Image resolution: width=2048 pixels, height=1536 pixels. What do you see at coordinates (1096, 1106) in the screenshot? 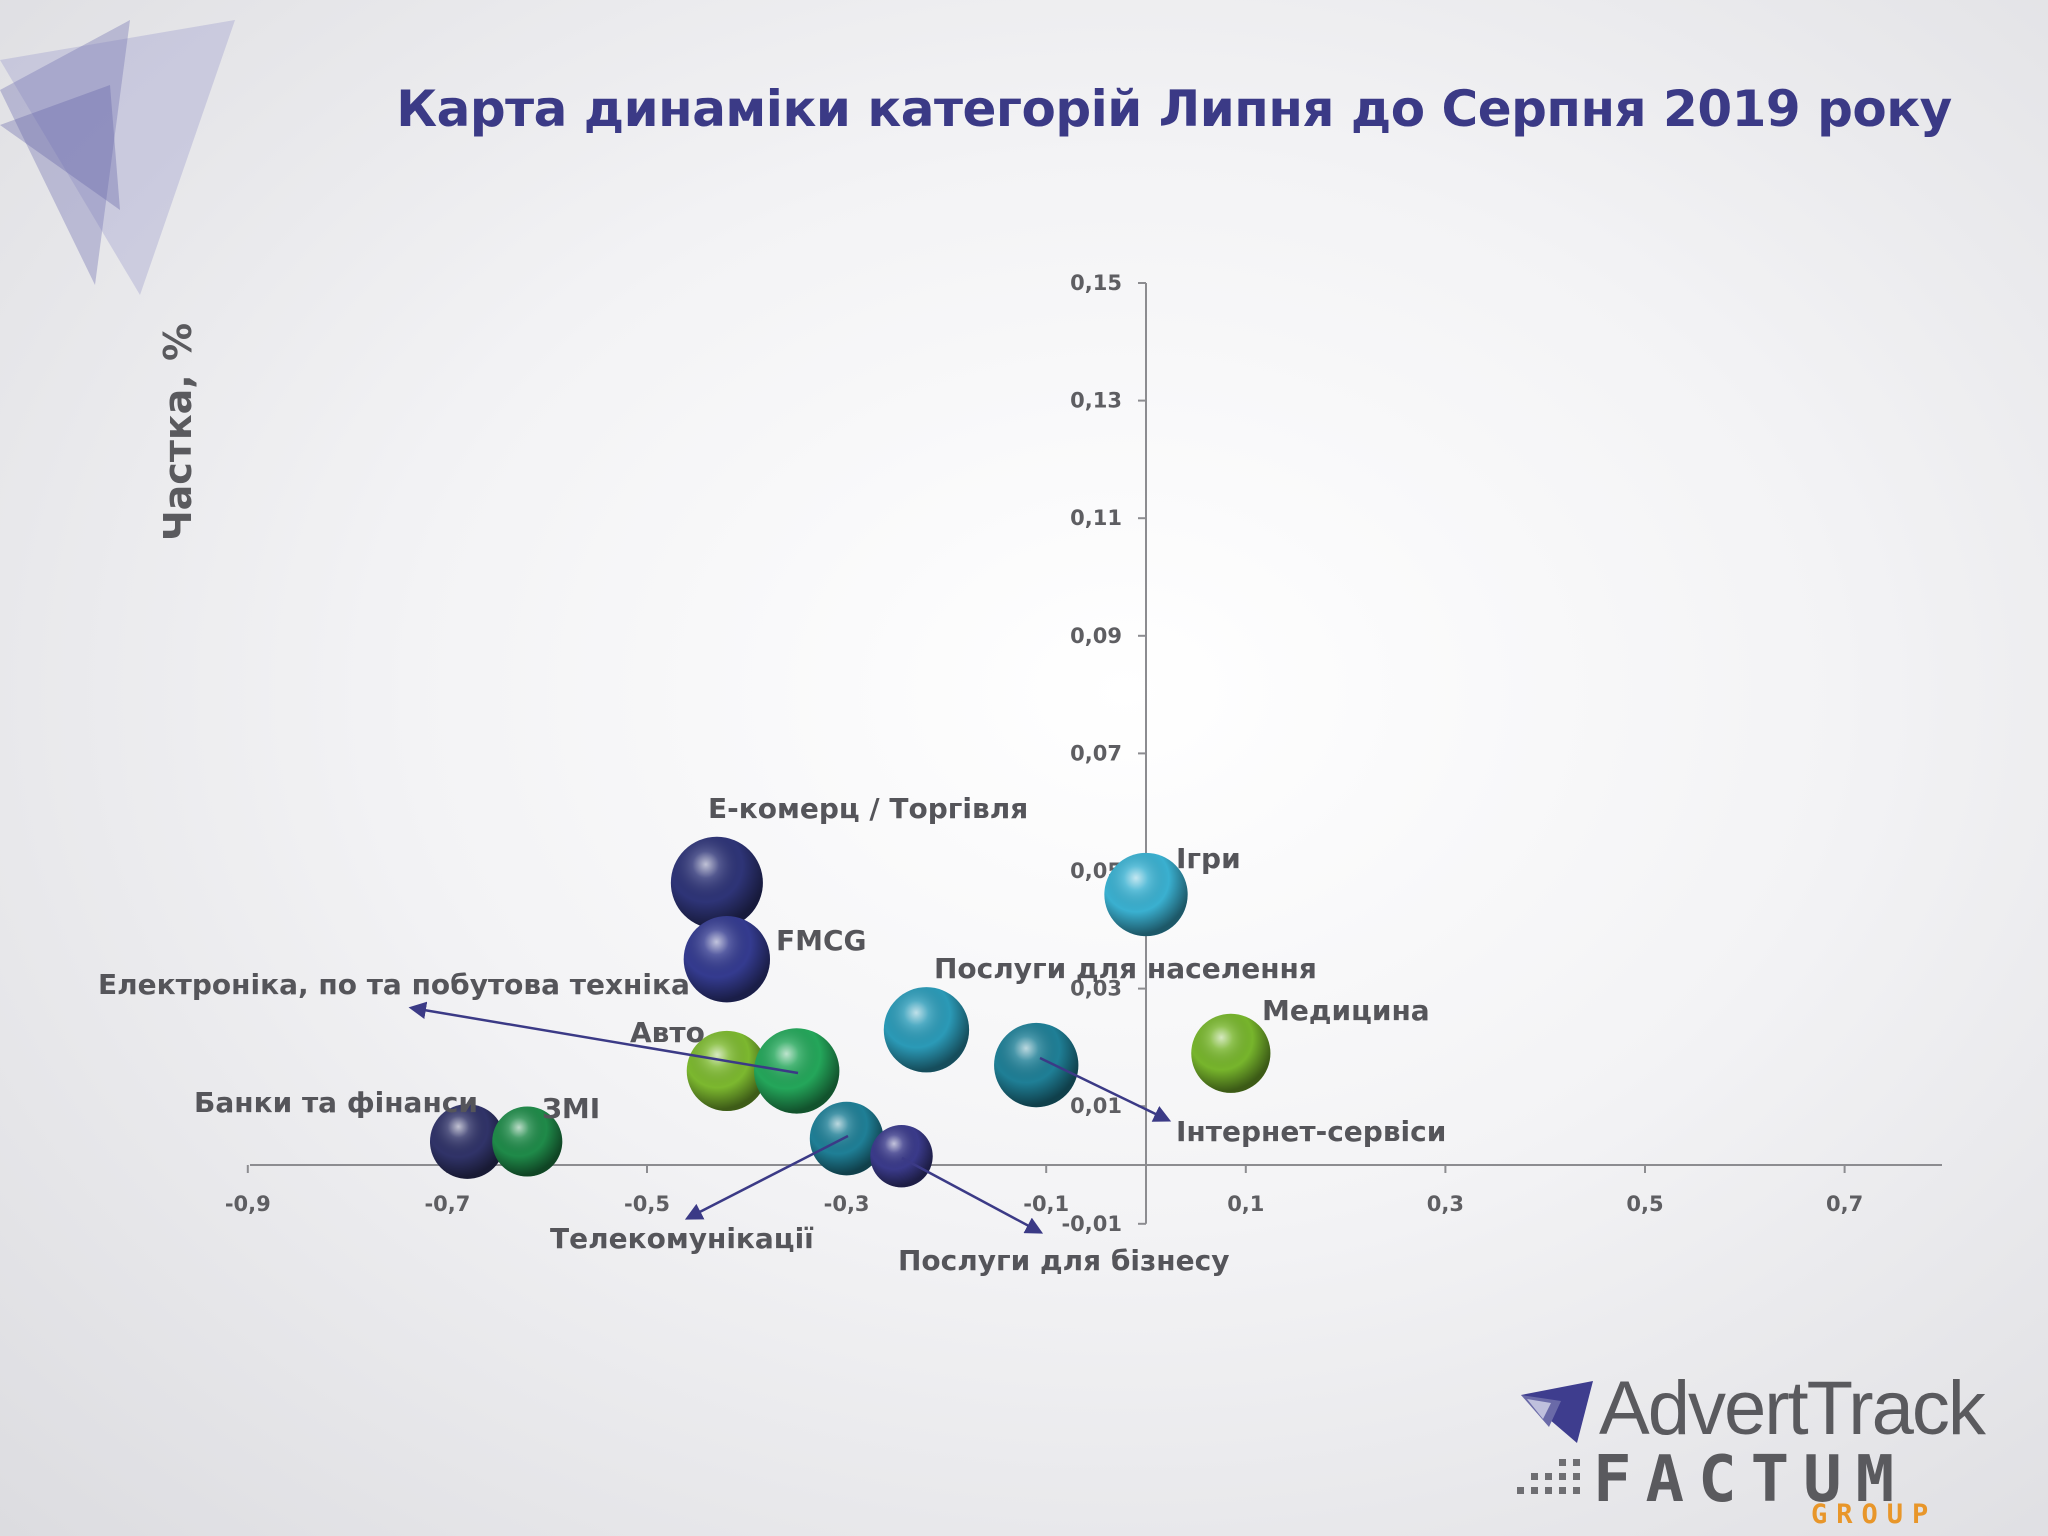
I see `y-tick-label: 0,01` at bounding box center [1096, 1106].